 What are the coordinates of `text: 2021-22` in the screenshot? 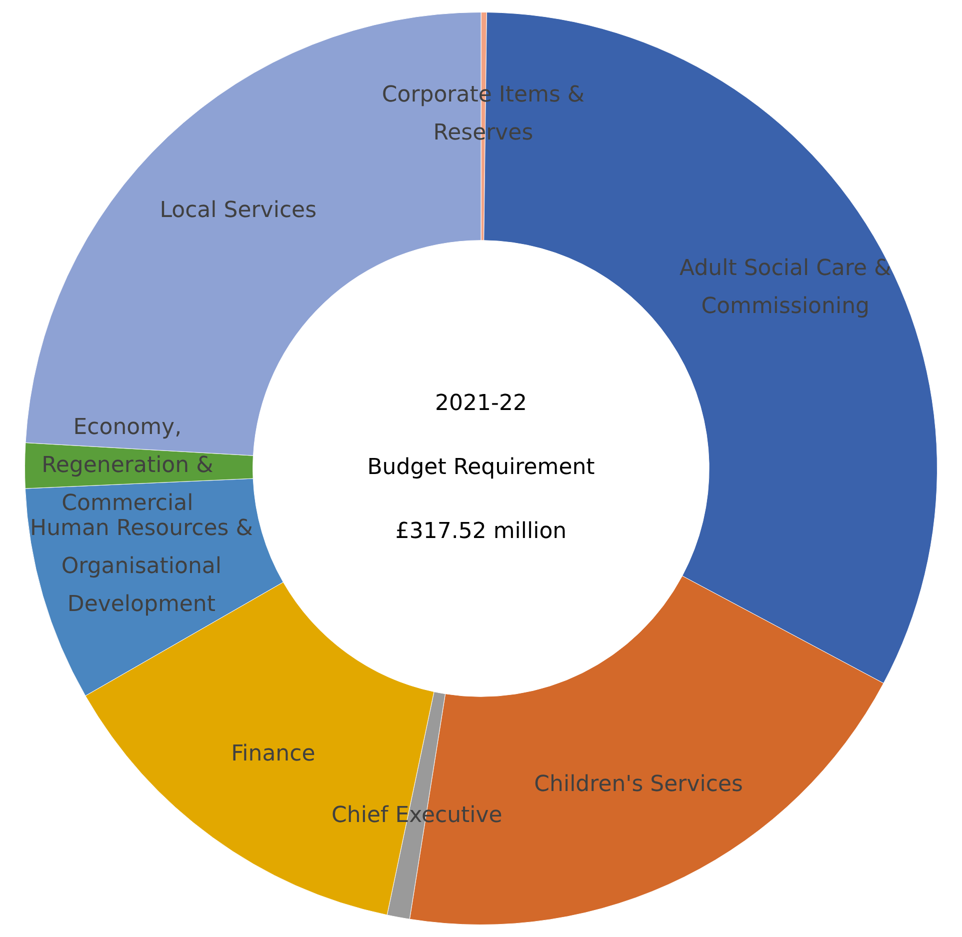 It's located at (481, 403).